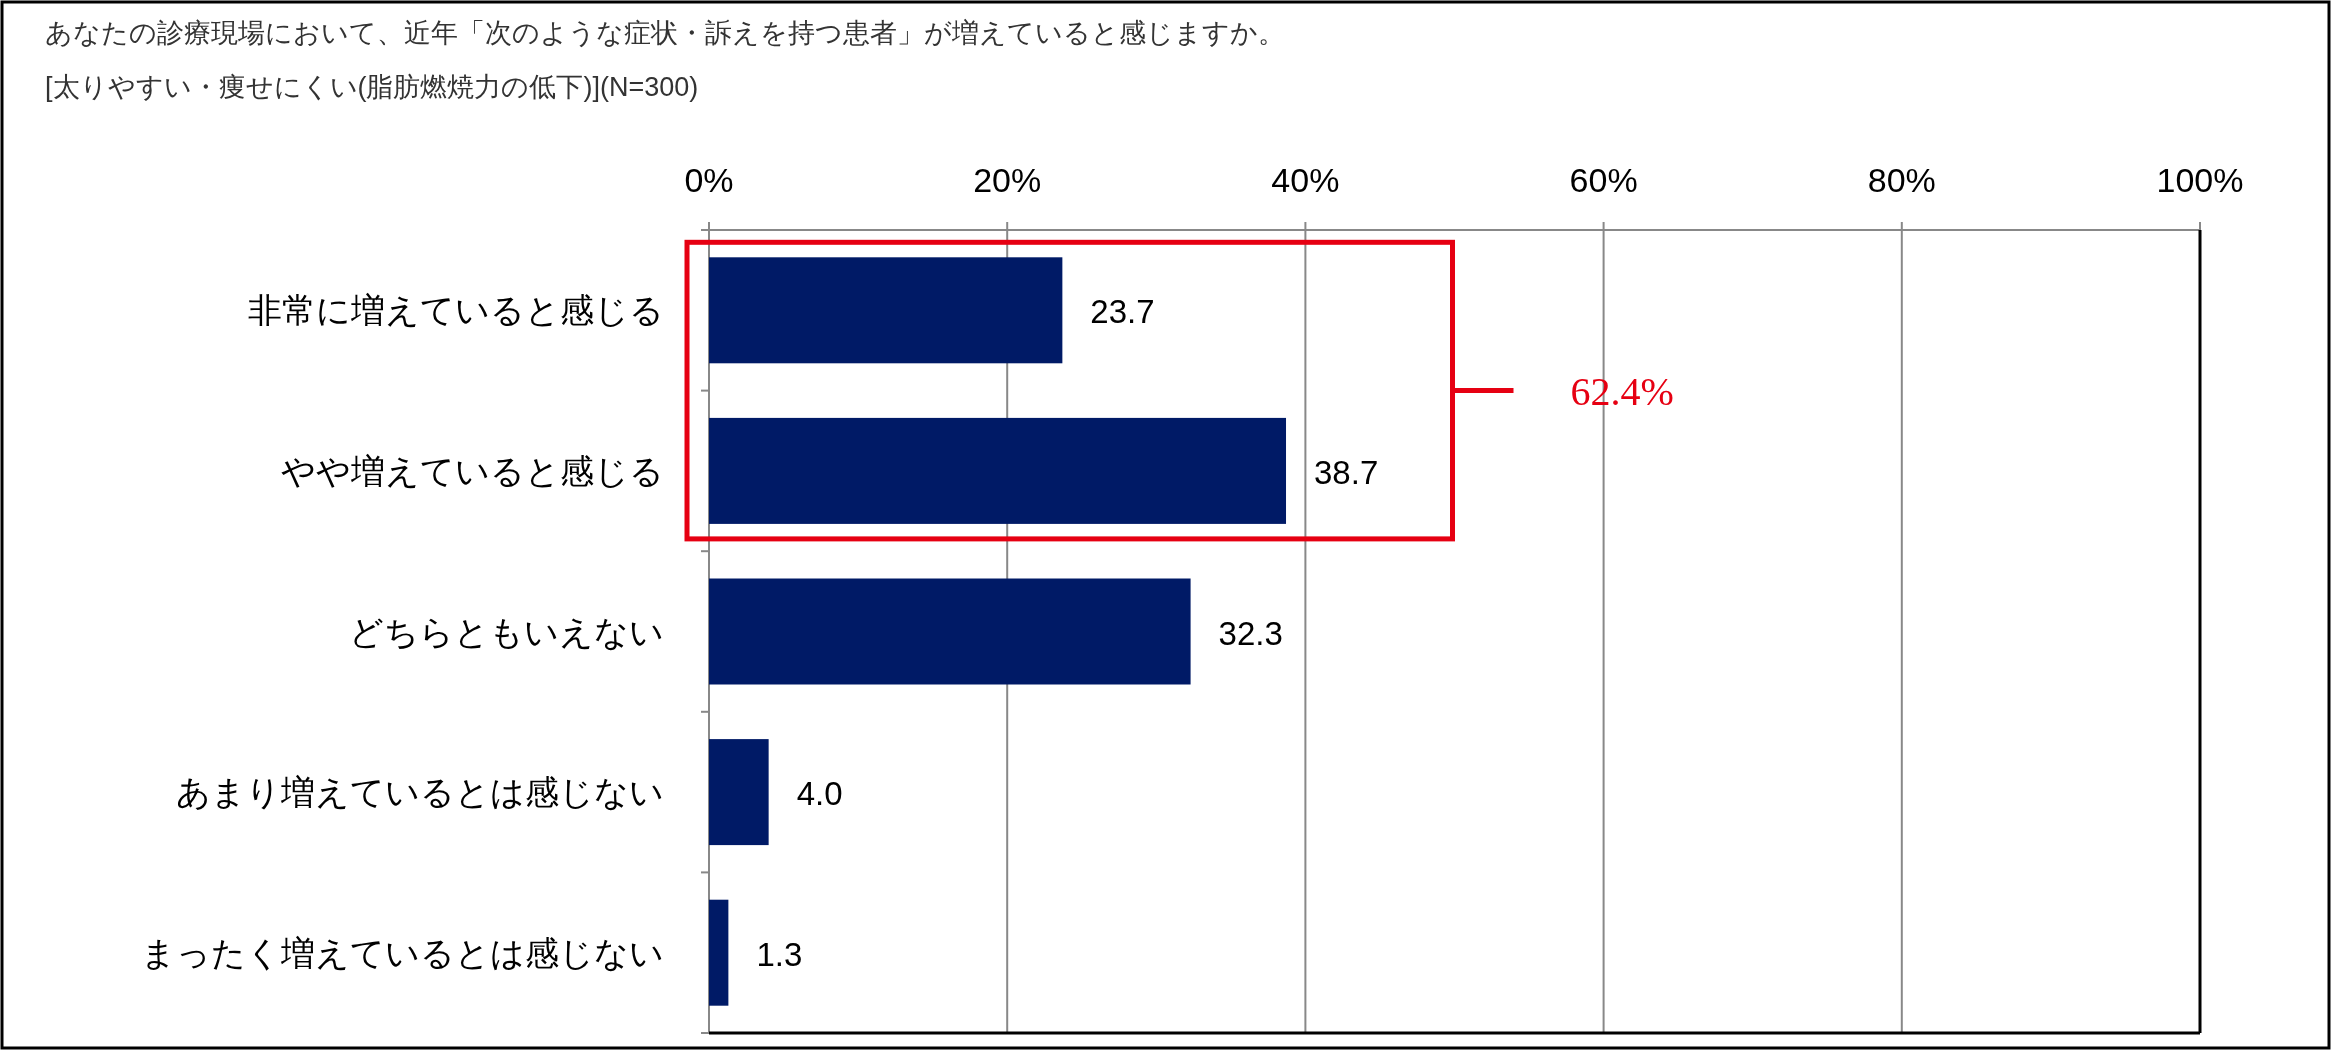 The image size is (2331, 1050). I want to click on data-label: 38.7, so click(1346, 472).